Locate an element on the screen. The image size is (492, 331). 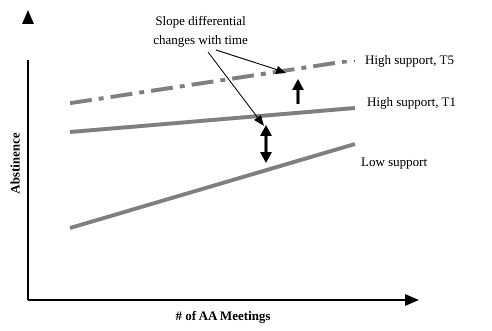
series-label: Low support is located at coordinates (394, 161).